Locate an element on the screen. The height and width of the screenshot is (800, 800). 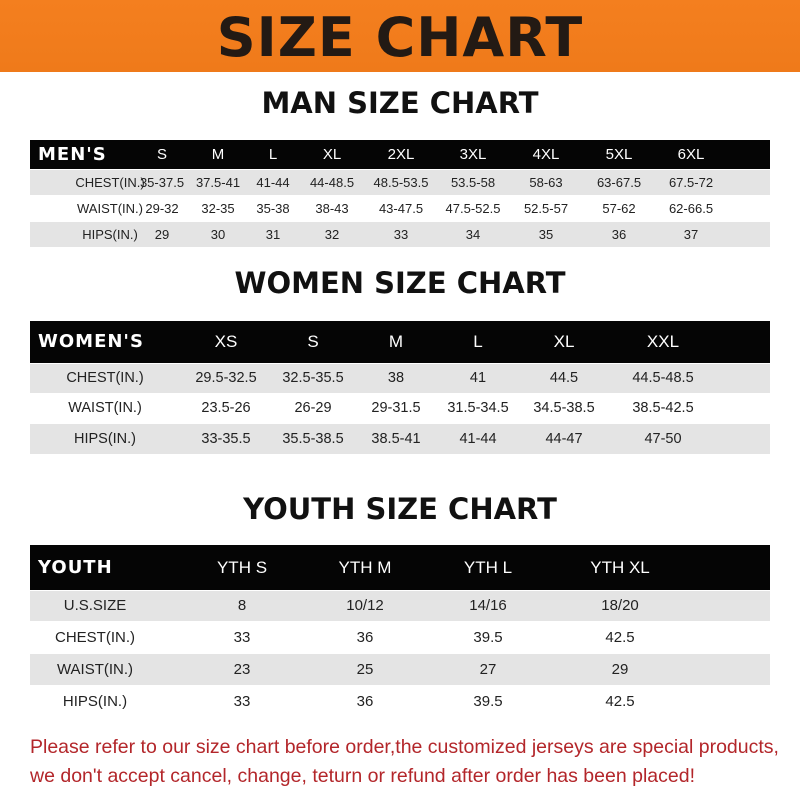
measure-value-cell: 37.5-41 is located at coordinates (218, 182).